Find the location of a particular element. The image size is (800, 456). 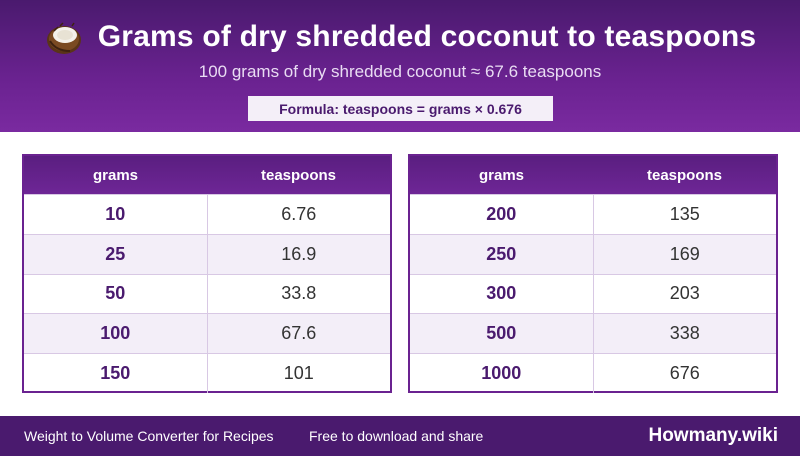

table-row: 1000 676 is located at coordinates (593, 373).